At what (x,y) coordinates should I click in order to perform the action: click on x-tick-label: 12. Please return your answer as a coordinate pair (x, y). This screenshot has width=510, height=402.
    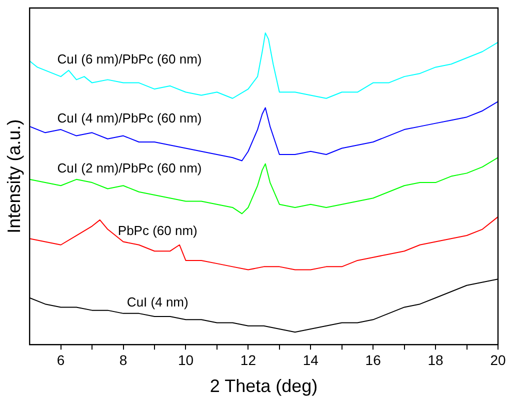
    Looking at the image, I should click on (248, 360).